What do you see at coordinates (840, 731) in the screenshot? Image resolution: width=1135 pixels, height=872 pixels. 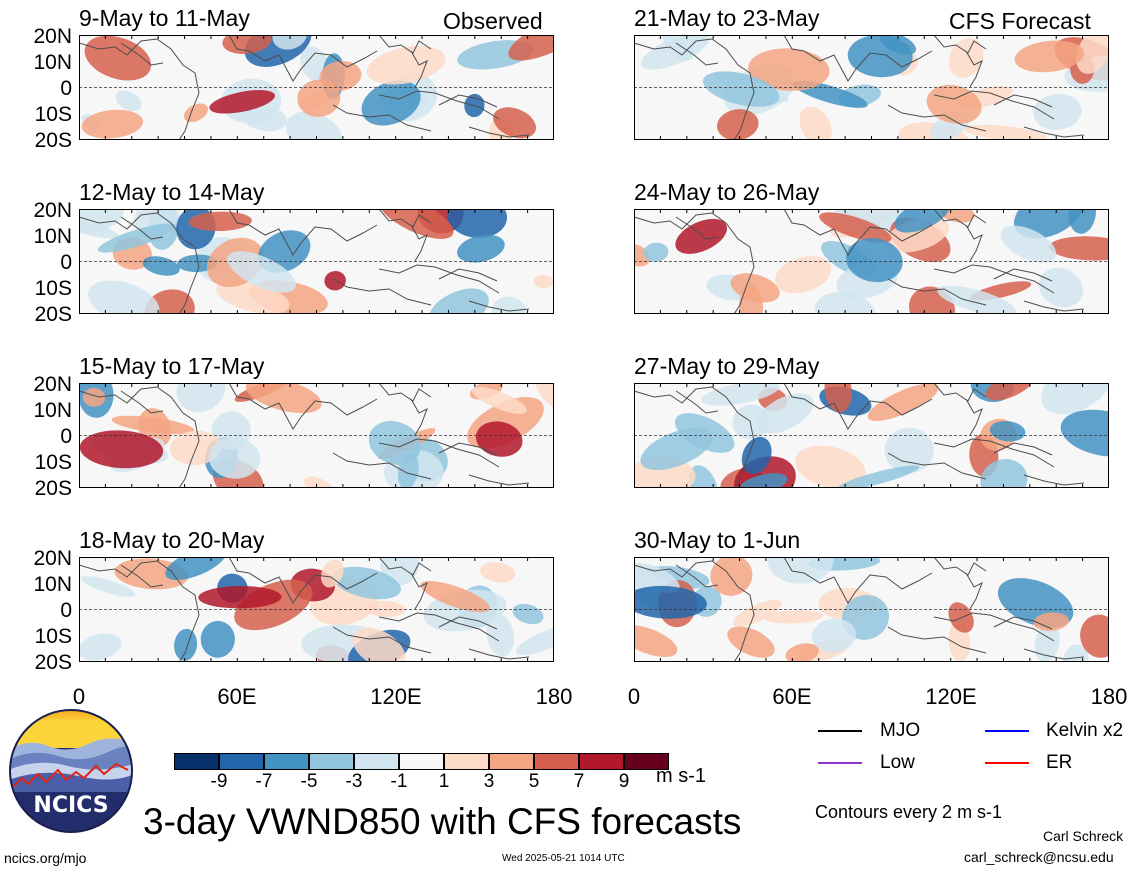 I see `legend-mjo-line` at bounding box center [840, 731].